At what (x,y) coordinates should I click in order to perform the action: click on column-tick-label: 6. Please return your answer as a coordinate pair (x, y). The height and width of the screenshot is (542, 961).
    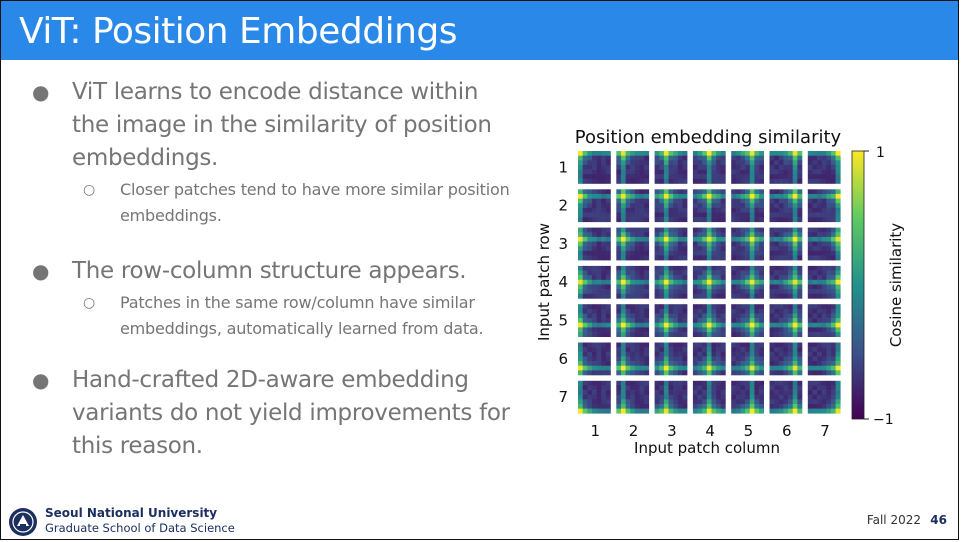
    Looking at the image, I should click on (787, 431).